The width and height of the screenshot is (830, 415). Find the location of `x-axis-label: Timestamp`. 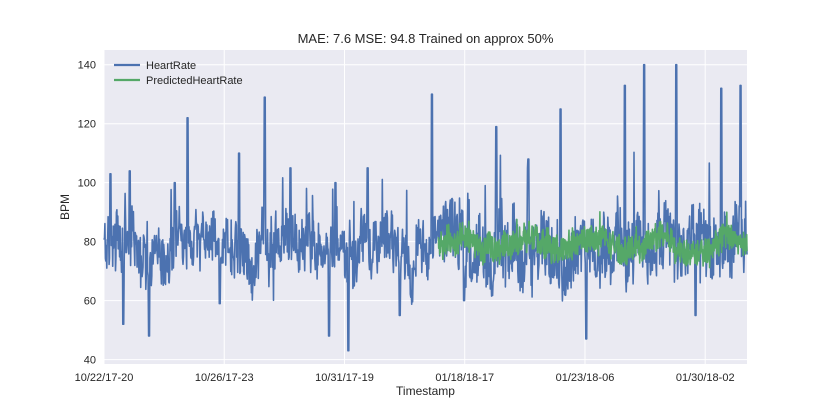

x-axis-label: Timestamp is located at coordinates (425, 391).